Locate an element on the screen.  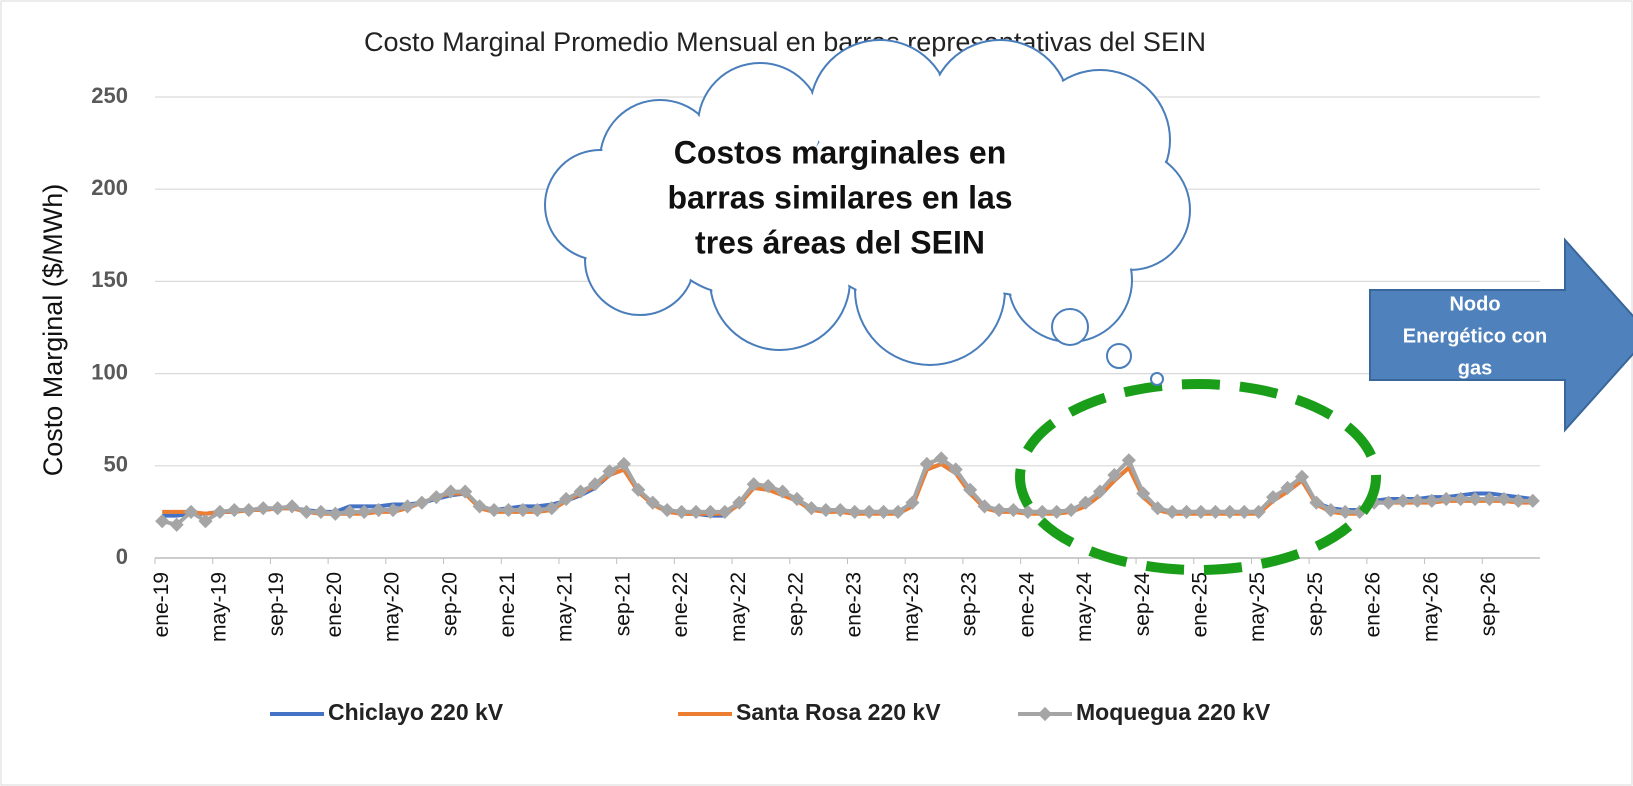
x-tick-label: sep-20 is located at coordinates (449, 604).